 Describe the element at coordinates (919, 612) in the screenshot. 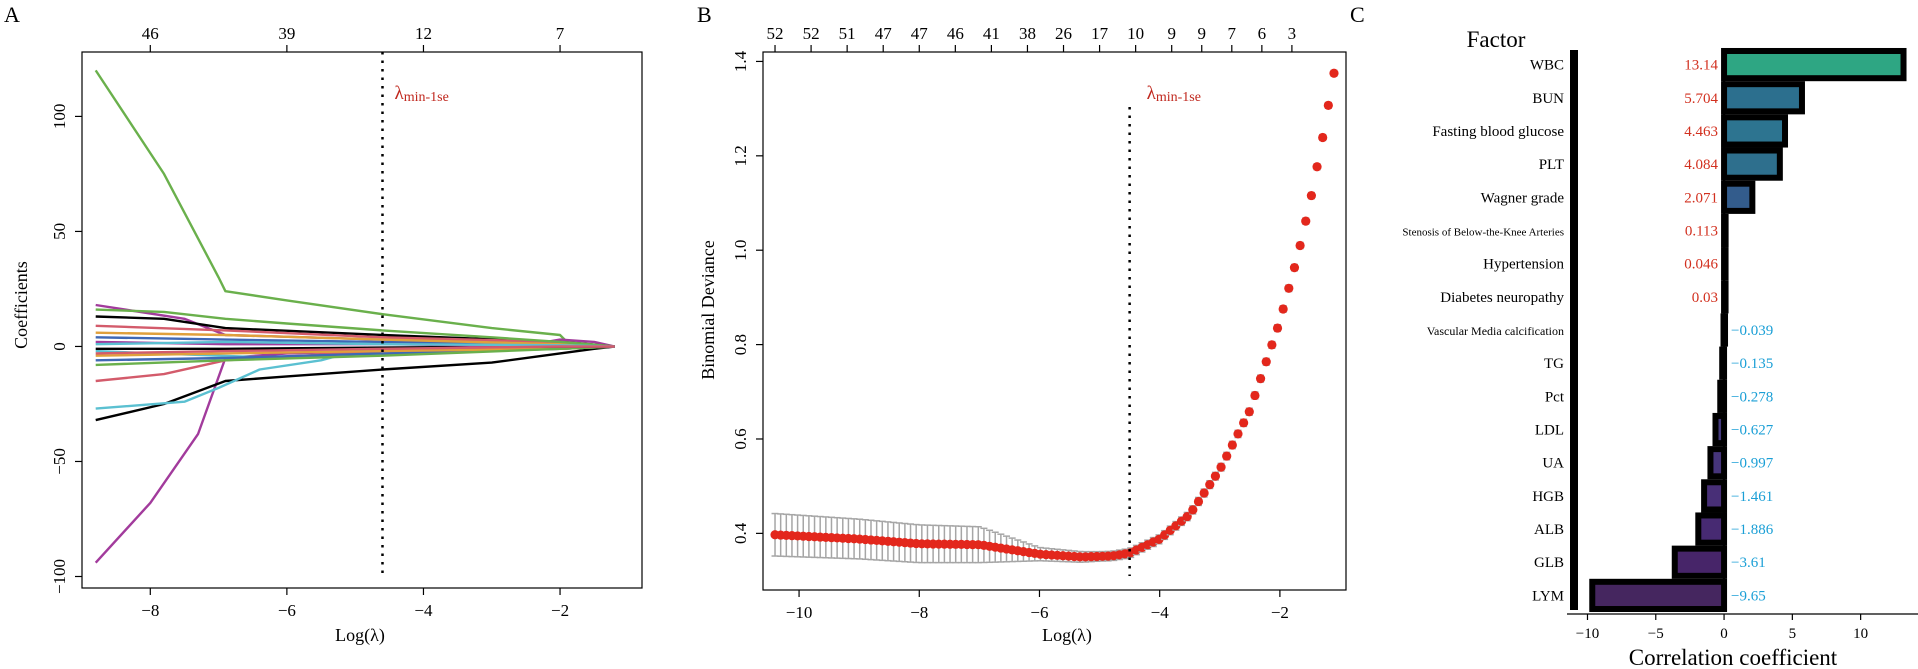

I see `panel-b-xtick-label-1: −8` at that location.